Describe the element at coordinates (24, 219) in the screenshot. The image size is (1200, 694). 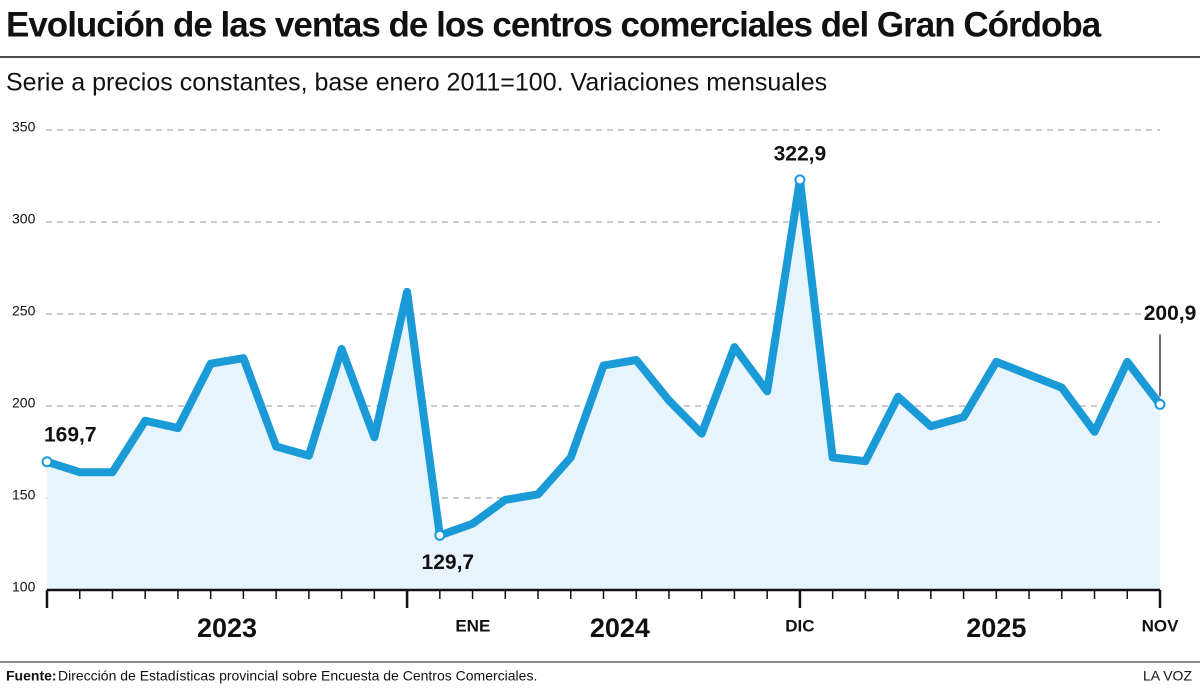
I see `y-tick-label: 300` at that location.